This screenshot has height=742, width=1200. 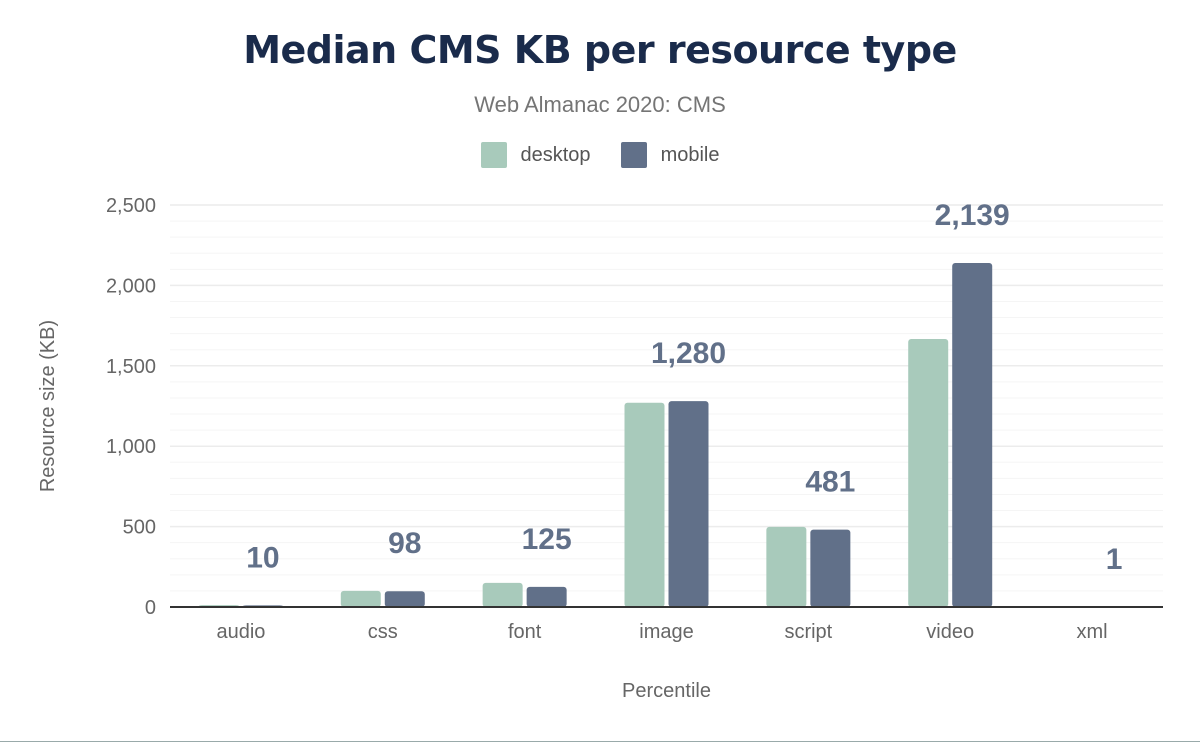 I want to click on y-tick-label: 2,000, so click(x=131, y=286).